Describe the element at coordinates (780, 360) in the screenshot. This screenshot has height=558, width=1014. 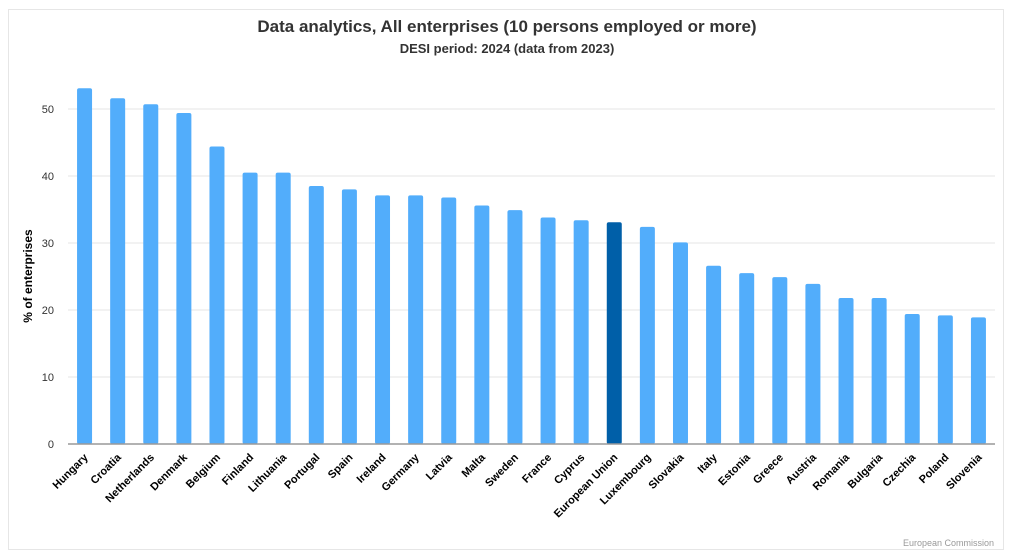
I see `bar-greece` at that location.